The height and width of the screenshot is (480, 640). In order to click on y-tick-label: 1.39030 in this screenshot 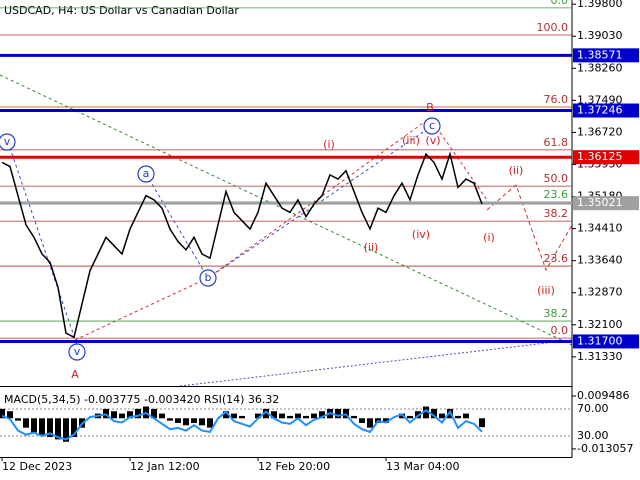, I will do `click(600, 35)`.